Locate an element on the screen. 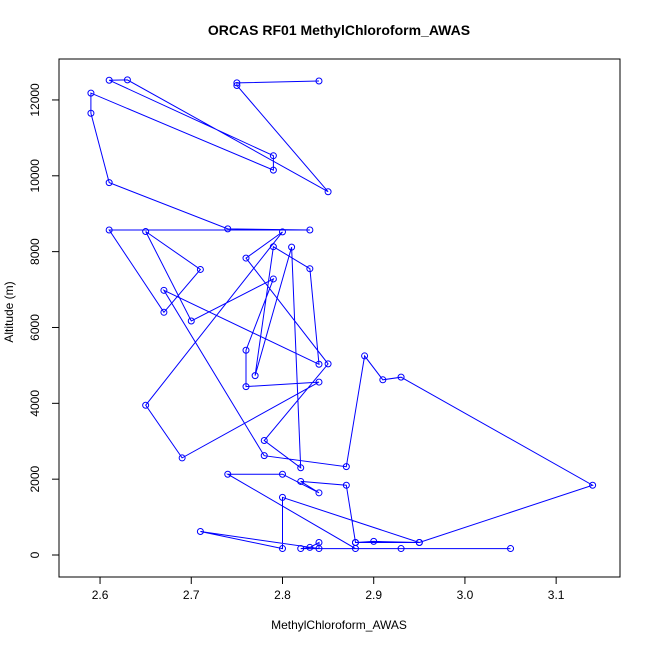 Image resolution: width=650 pixels, height=650 pixels. y-tick-label: 6000 is located at coordinates (35, 327).